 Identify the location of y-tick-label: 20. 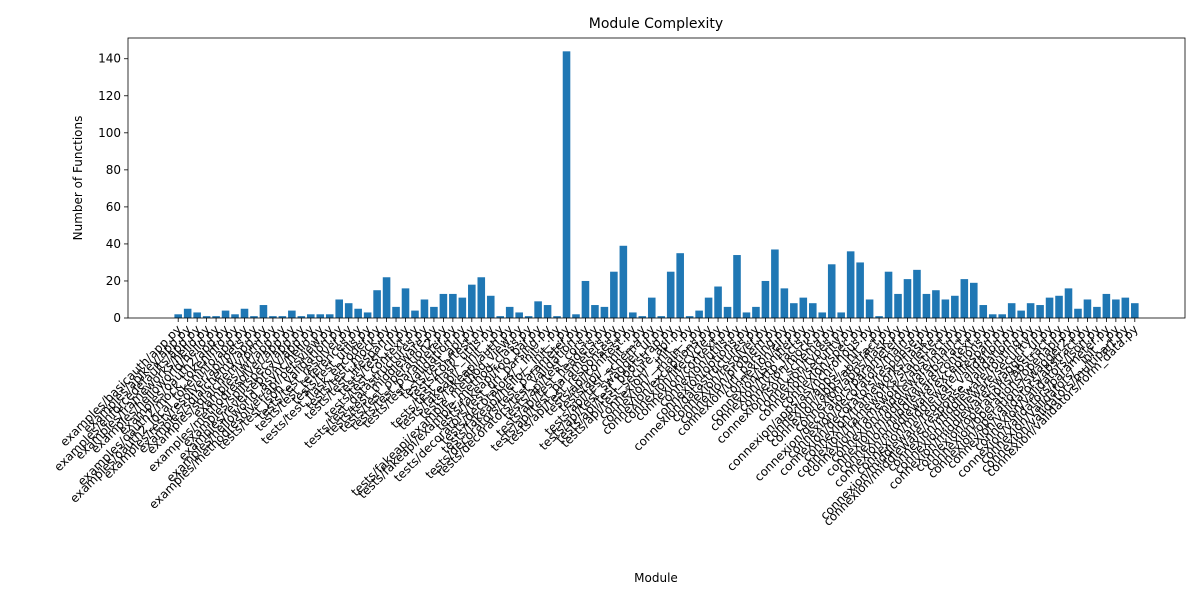
(113, 281).